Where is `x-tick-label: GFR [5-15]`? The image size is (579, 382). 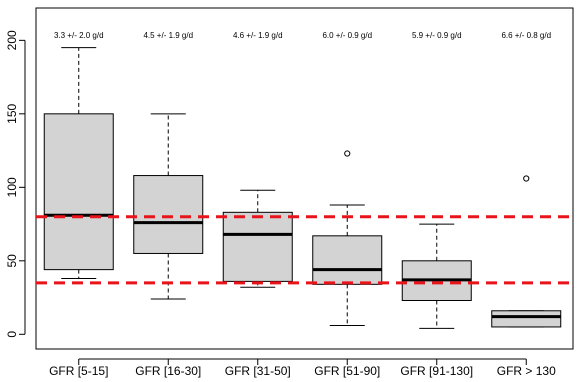 x-tick-label: GFR [5-15] is located at coordinates (78, 371).